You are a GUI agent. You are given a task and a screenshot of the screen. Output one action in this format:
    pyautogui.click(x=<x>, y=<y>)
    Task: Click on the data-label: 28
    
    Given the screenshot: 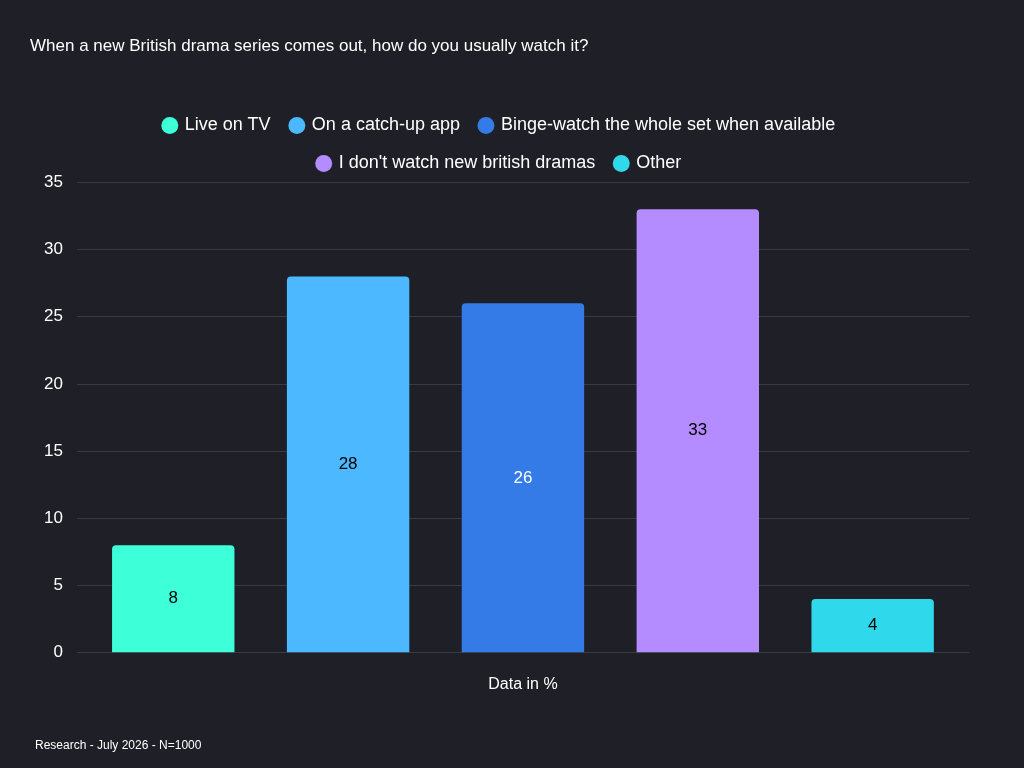 What is the action you would take?
    pyautogui.click(x=348, y=464)
    